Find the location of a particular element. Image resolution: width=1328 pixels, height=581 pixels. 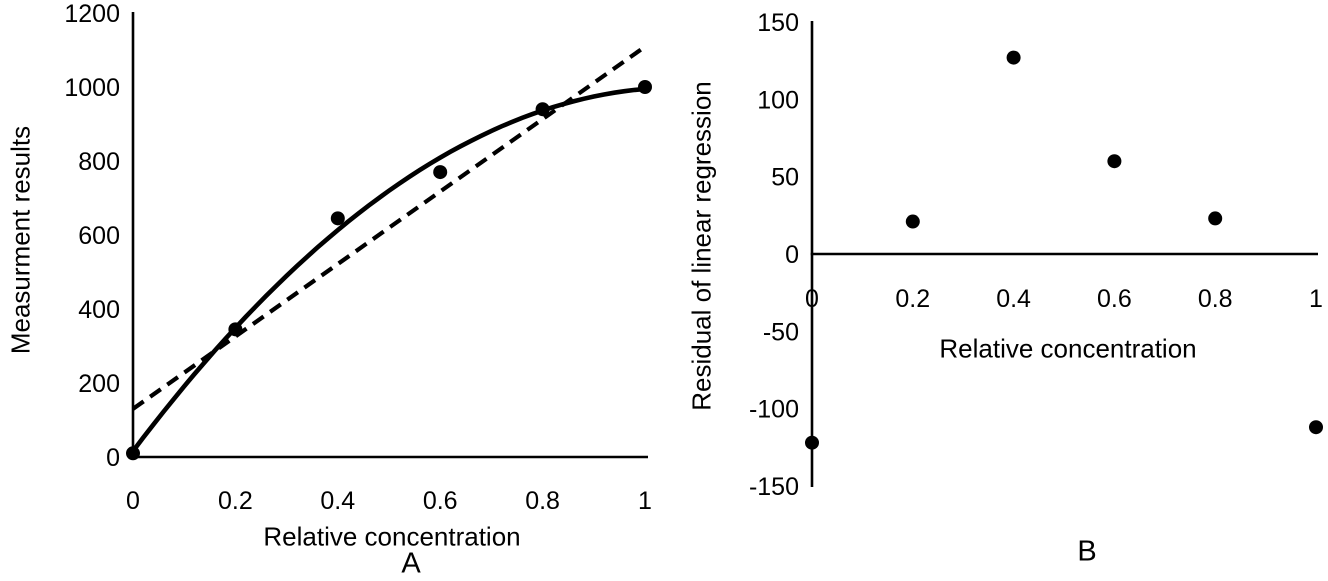

panel-b-ytick-label-100: 100 is located at coordinates (778, 100).